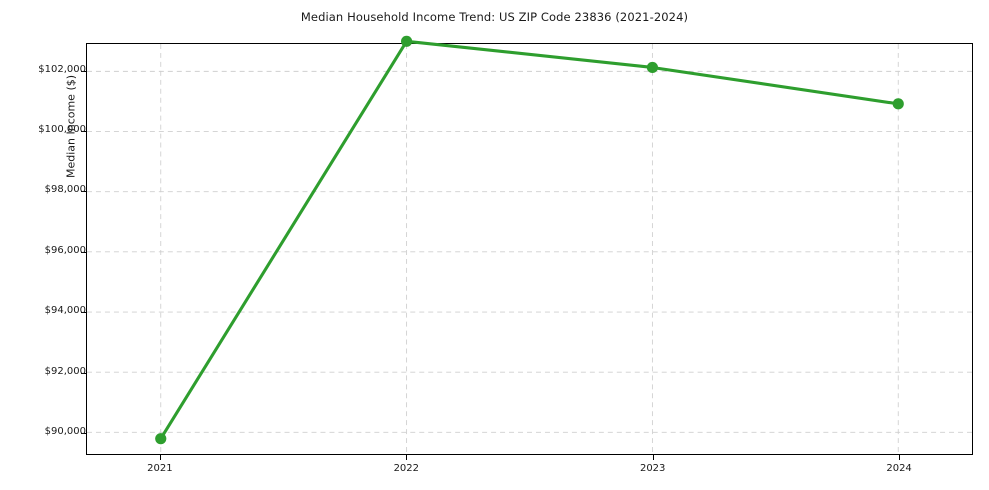  What do you see at coordinates (65, 250) in the screenshot?
I see `y-axis-tick-label: $96,000` at bounding box center [65, 250].